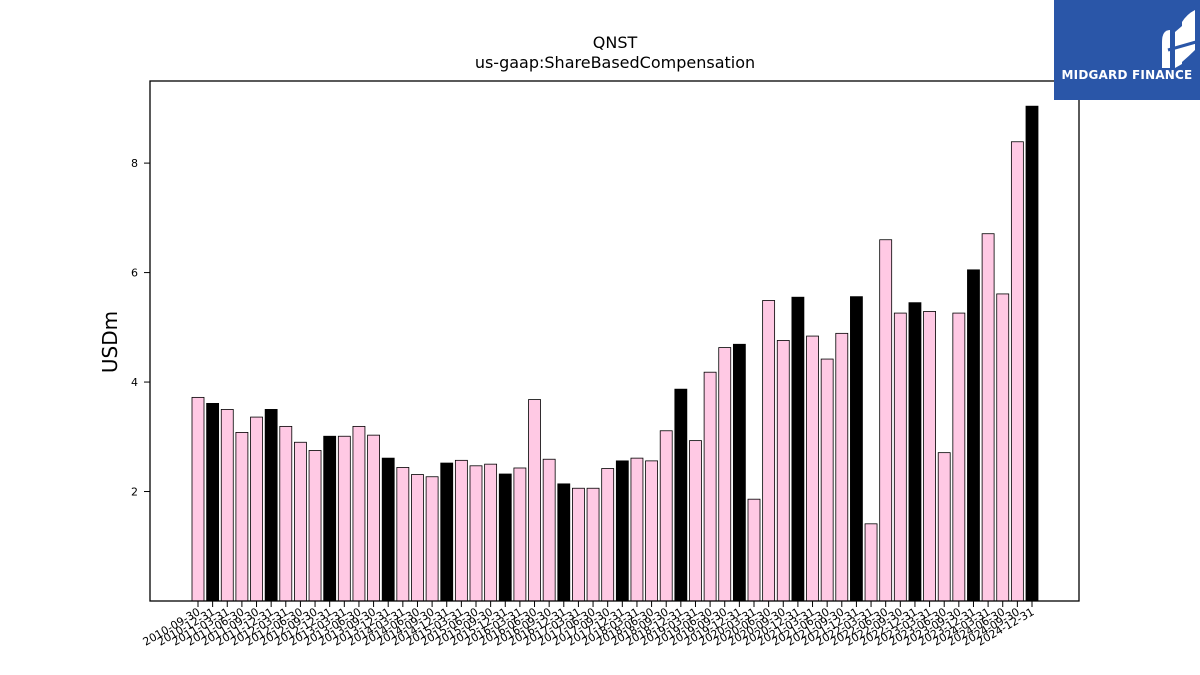  Describe the element at coordinates (140, 328) in the screenshot. I see `y-axis-ticks: 2 4 6 8` at that location.